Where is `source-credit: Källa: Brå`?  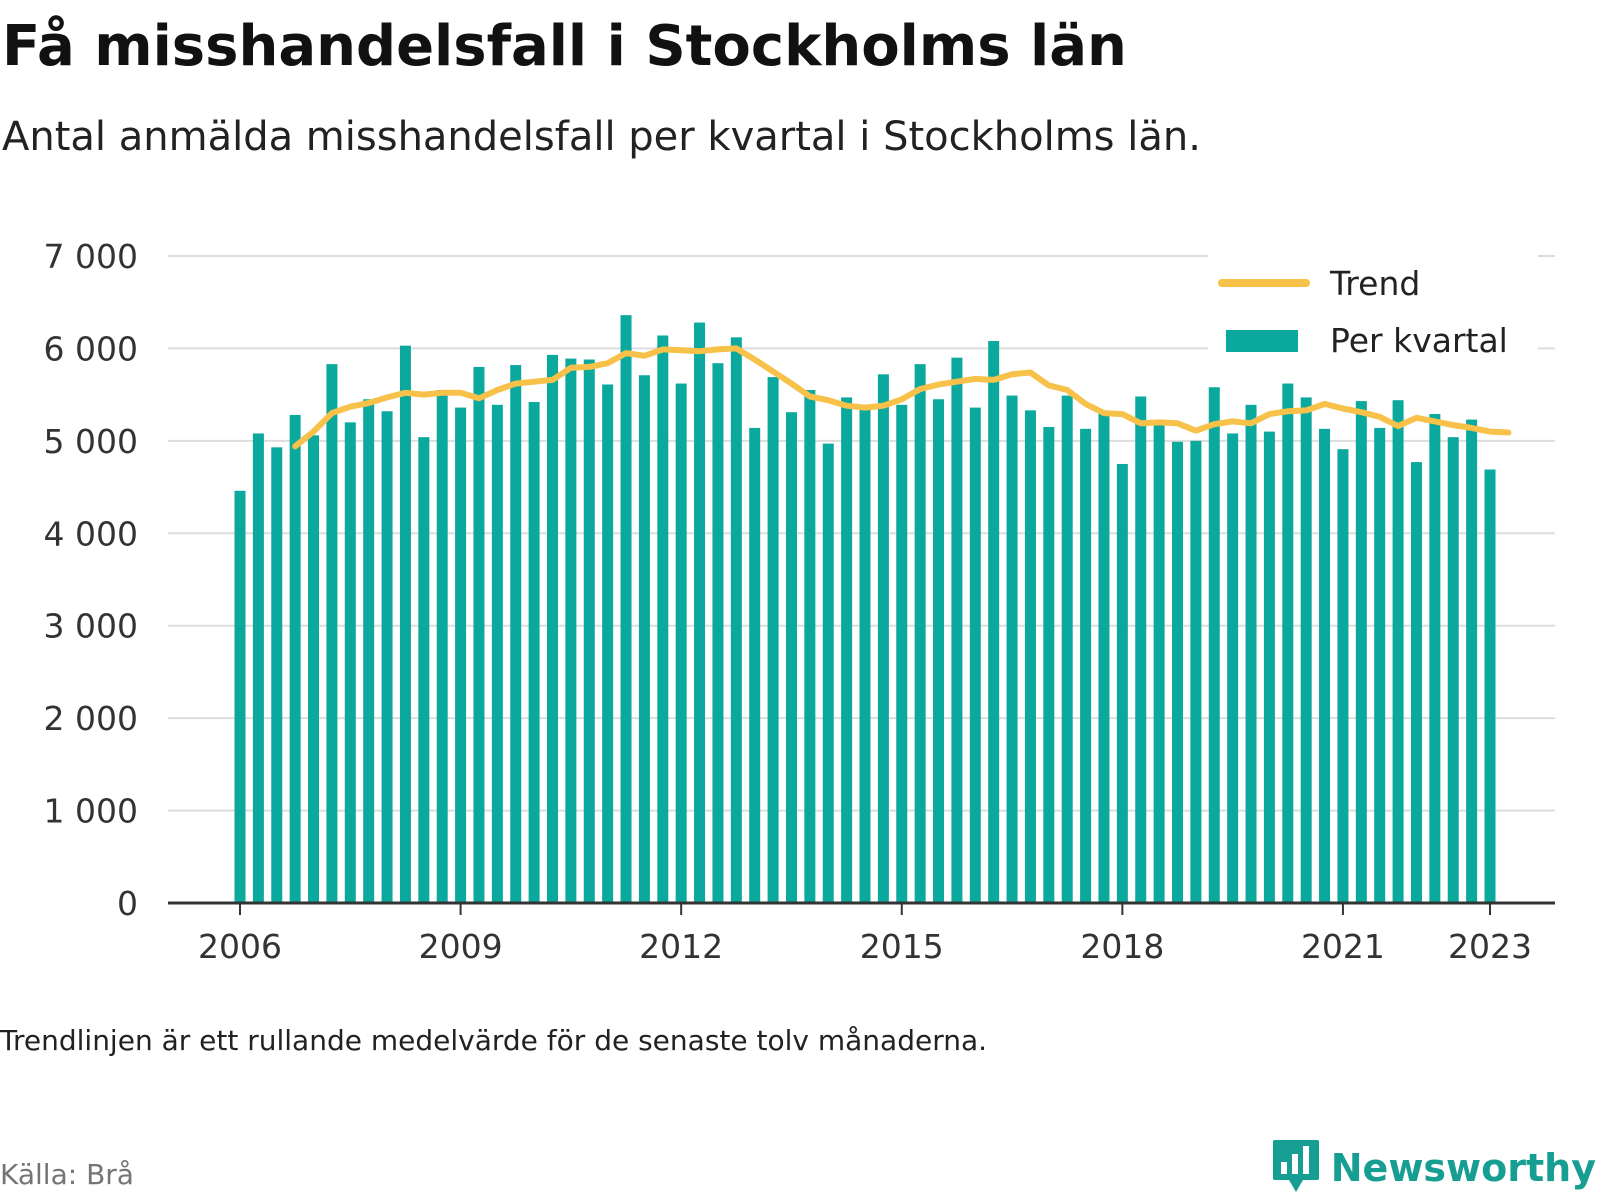
source-credit: Källa: Brå is located at coordinates (67, 1174).